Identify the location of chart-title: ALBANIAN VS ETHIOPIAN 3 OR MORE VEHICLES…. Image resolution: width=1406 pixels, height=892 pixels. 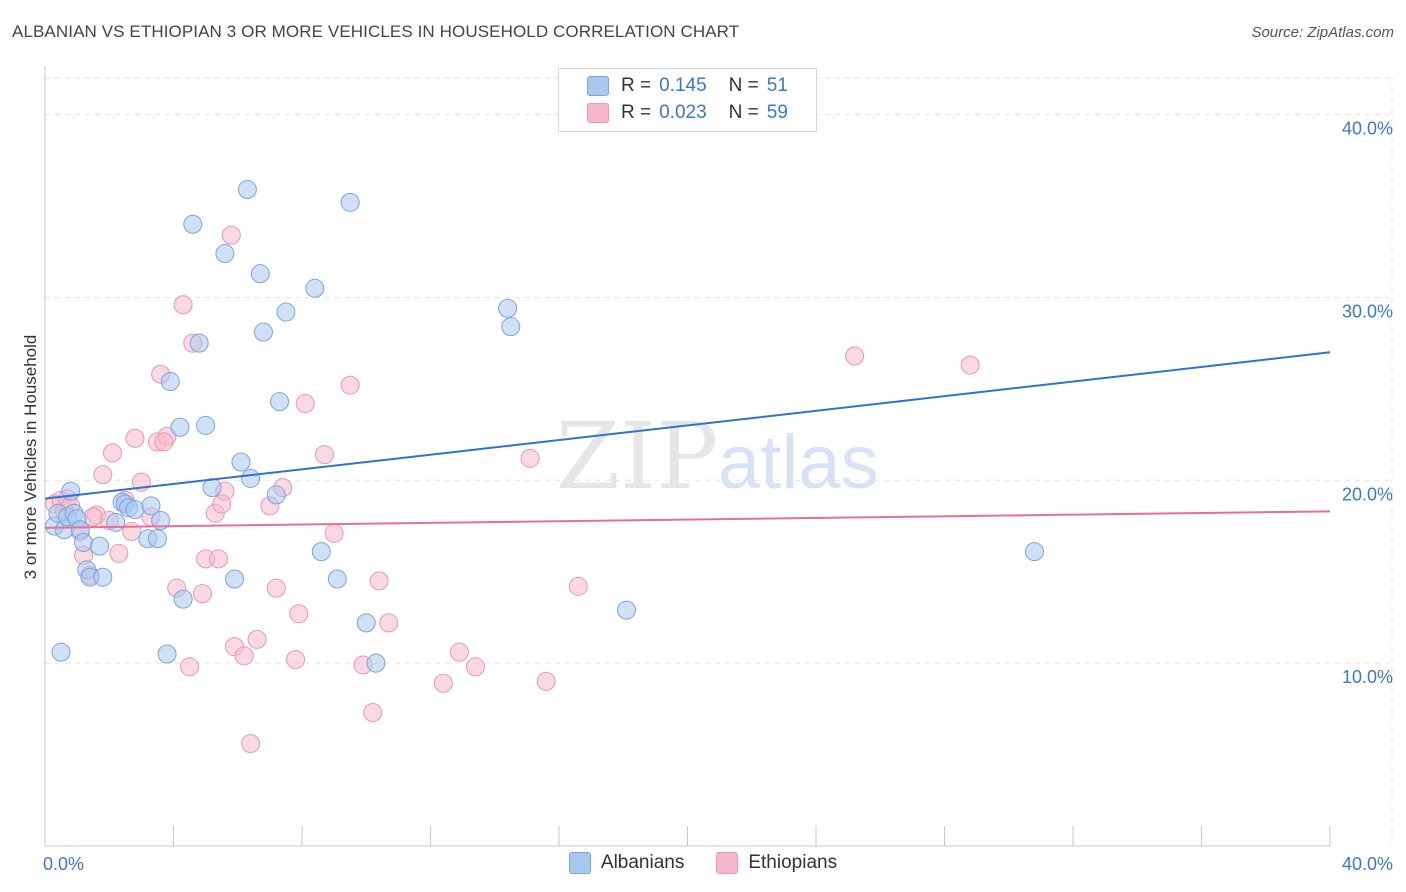
(376, 31).